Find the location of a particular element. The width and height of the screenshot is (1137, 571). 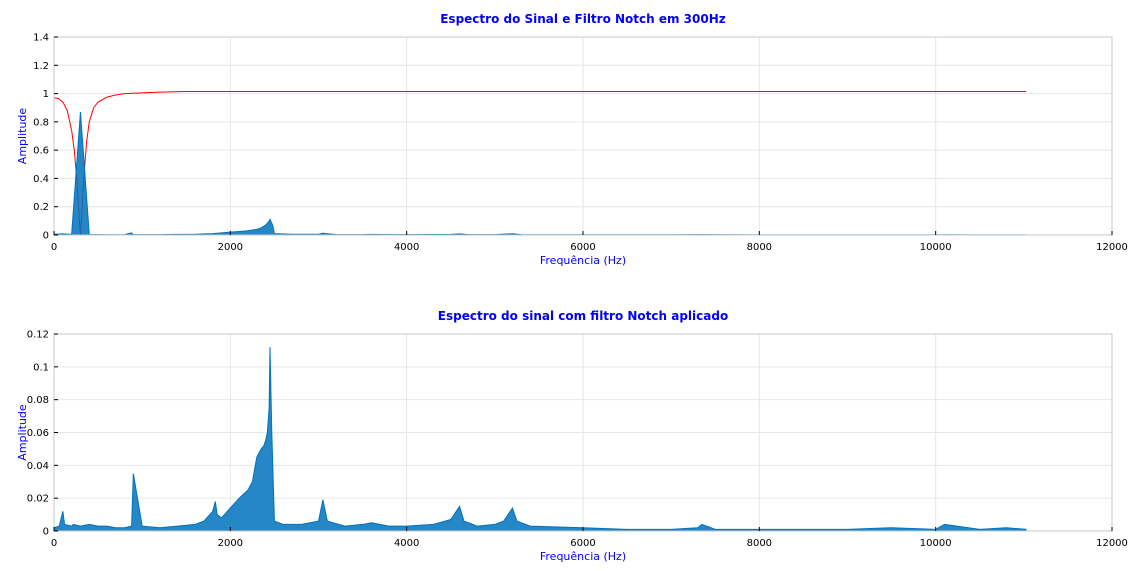

y-tick-label: 0.6 is located at coordinates (41, 151).